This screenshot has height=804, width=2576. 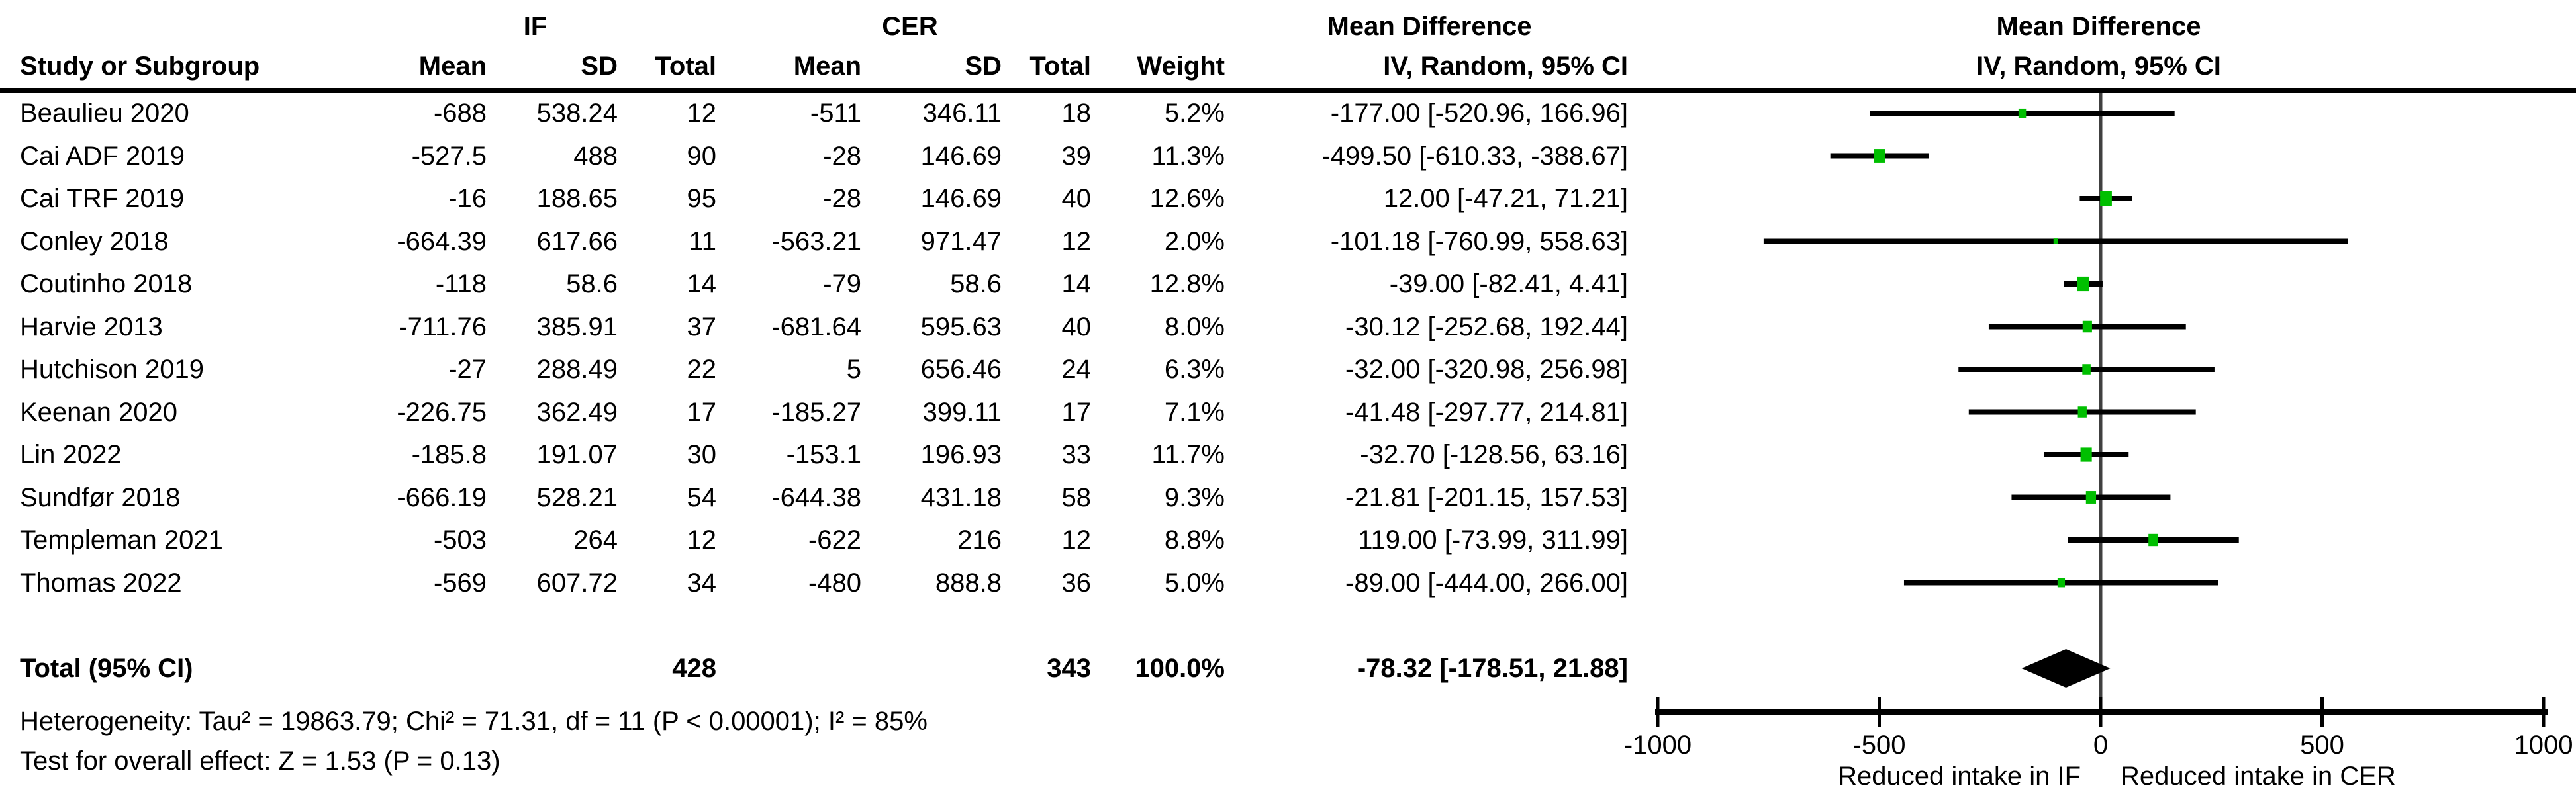 What do you see at coordinates (577, 583) in the screenshot?
I see `study-cell-sd1: 607.72` at bounding box center [577, 583].